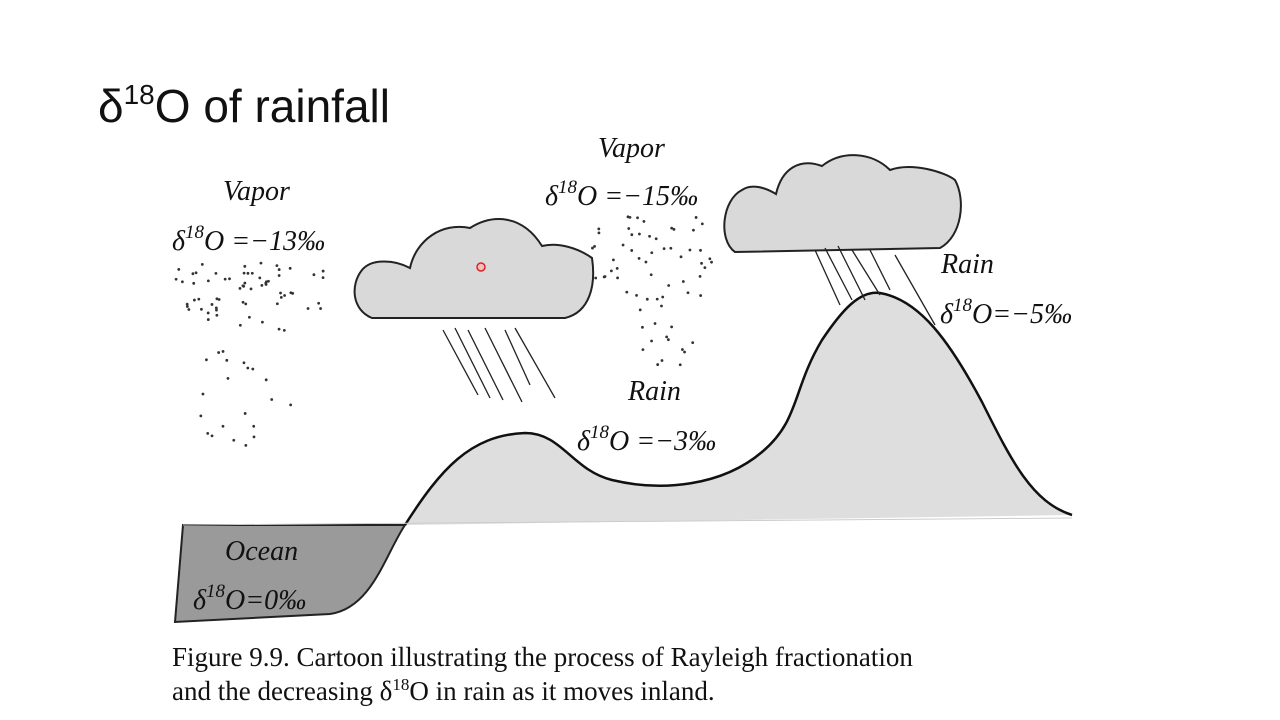 The image size is (1280, 720). What do you see at coordinates (474, 268) in the screenshot?
I see `cloud` at bounding box center [474, 268].